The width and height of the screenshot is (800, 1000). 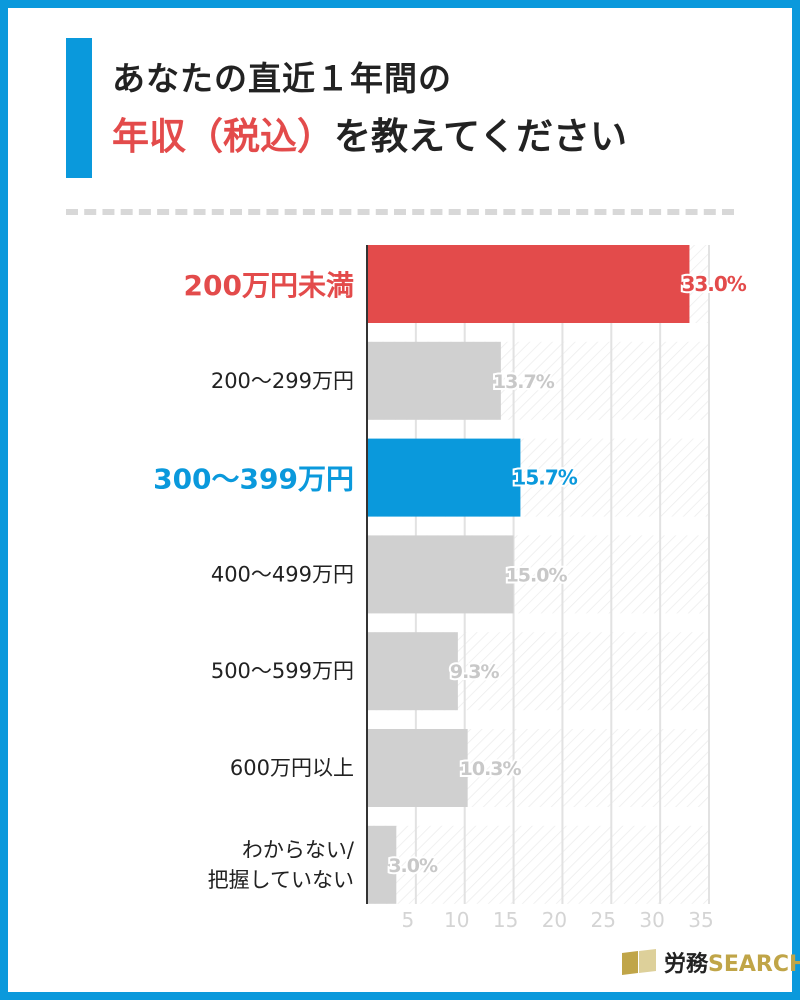 What do you see at coordinates (282, 574) in the screenshot?
I see `category-label: 400〜499万円` at bounding box center [282, 574].